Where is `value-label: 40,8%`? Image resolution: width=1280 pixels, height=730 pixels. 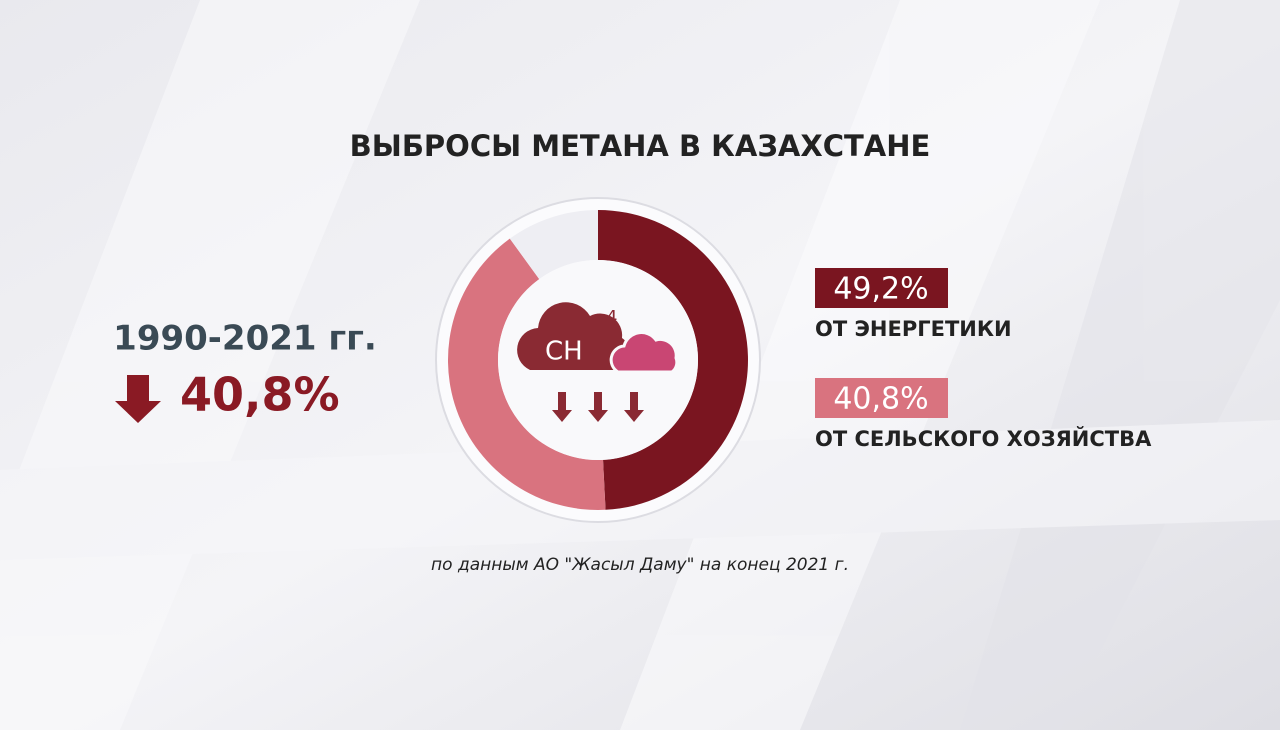 value-label: 40,8% is located at coordinates (880, 399).